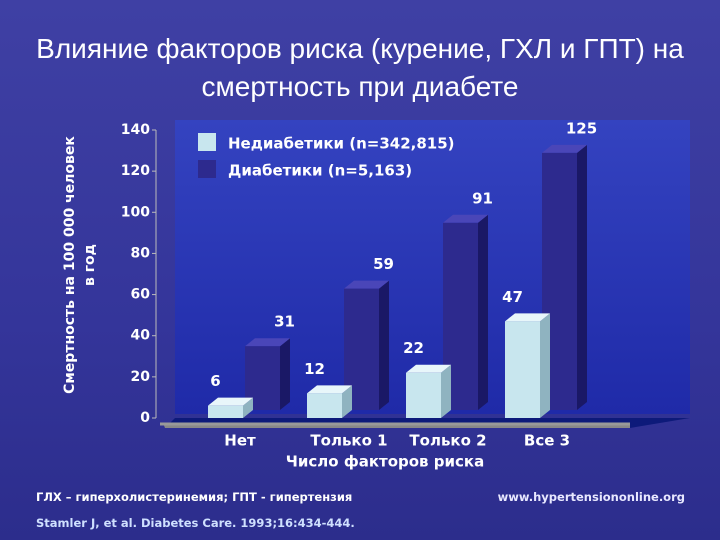 This screenshot has width=720, height=540. What do you see at coordinates (284, 322) in the screenshot?
I see `value-label: 31` at bounding box center [284, 322].